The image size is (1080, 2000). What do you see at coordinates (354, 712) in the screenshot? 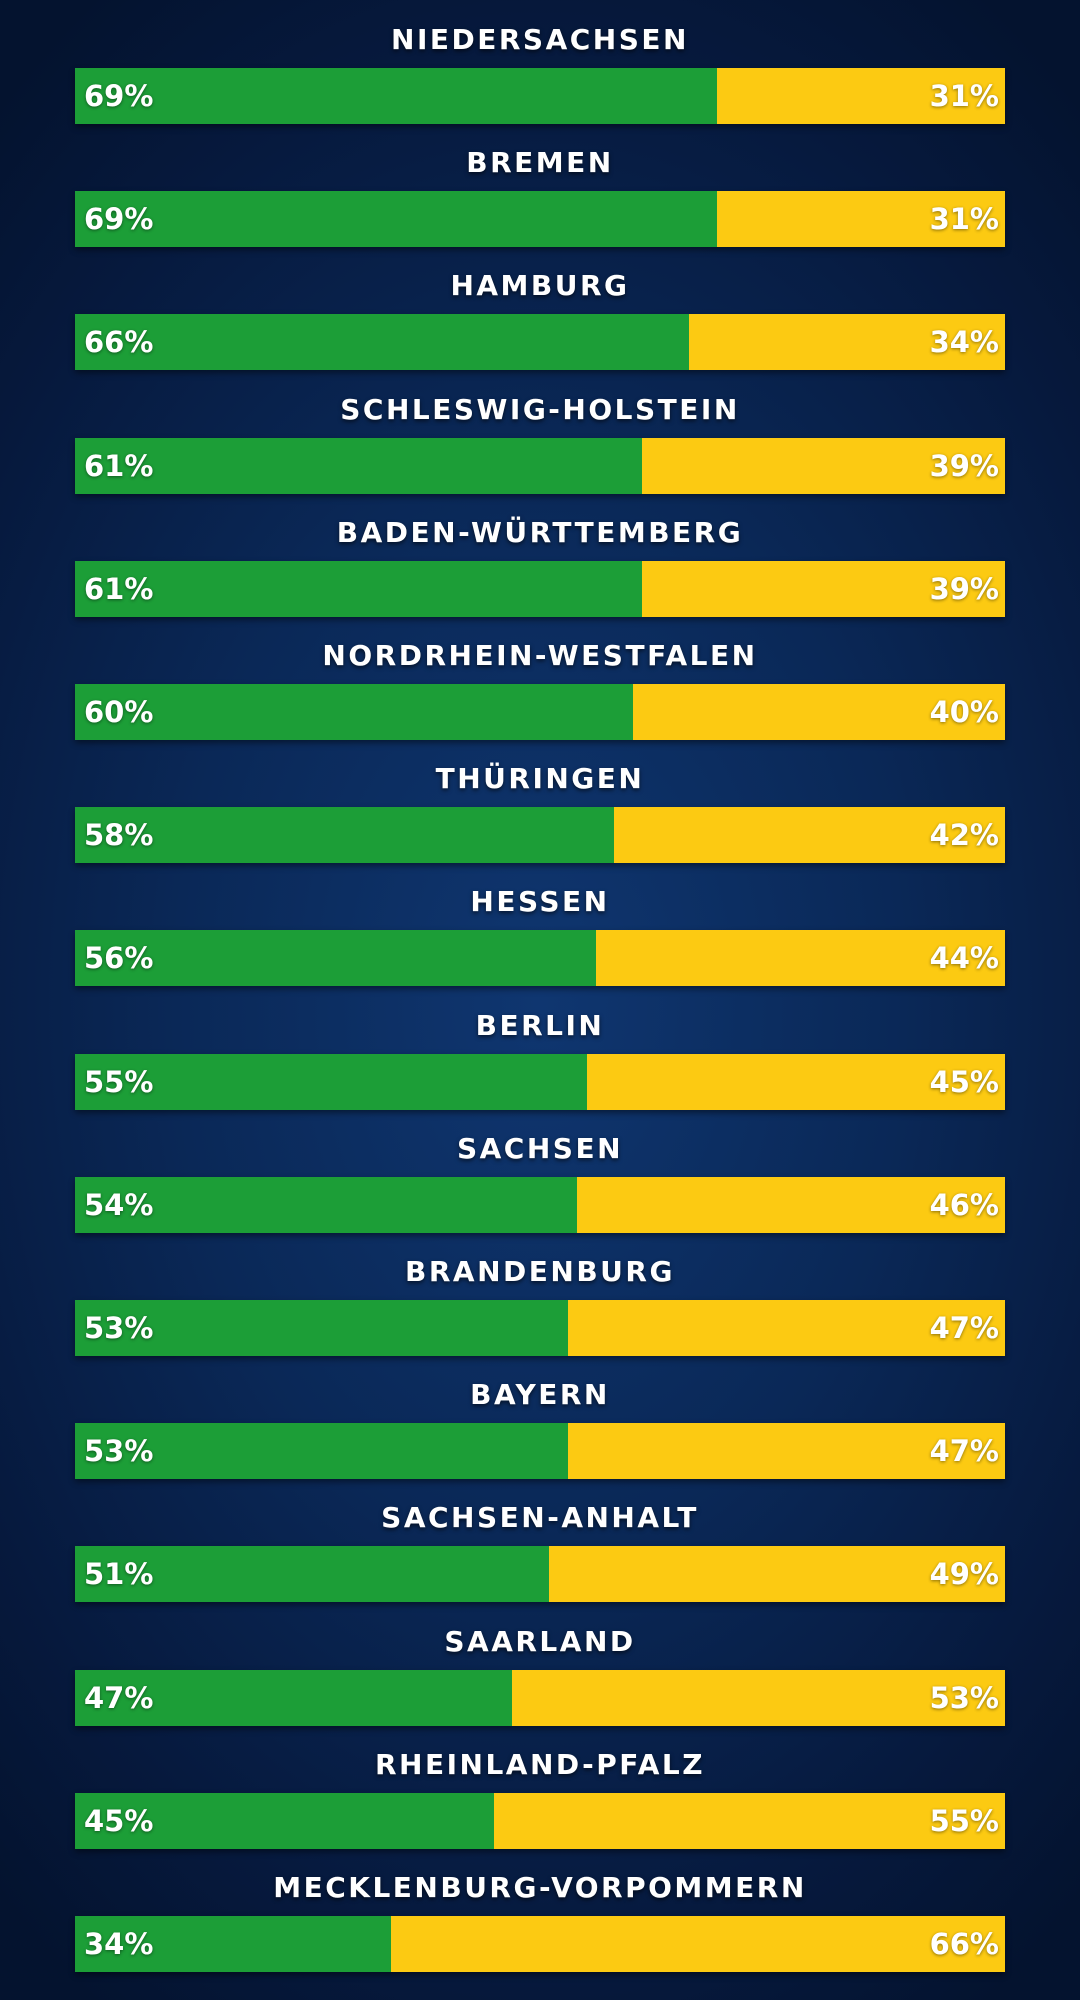
I see `bar-segment-green: 60%` at bounding box center [354, 712].